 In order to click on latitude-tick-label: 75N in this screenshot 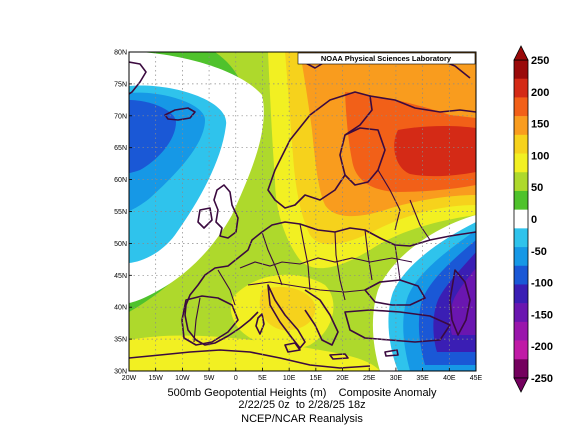, I will do `click(120, 84)`.